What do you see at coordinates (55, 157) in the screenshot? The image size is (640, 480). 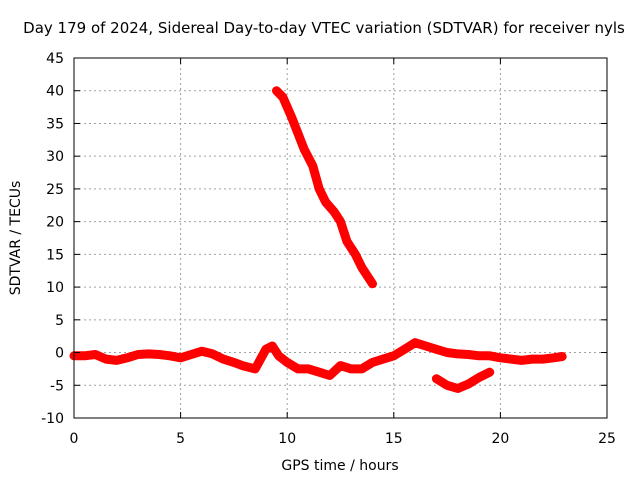 I see `y-tick-label: 30` at bounding box center [55, 157].